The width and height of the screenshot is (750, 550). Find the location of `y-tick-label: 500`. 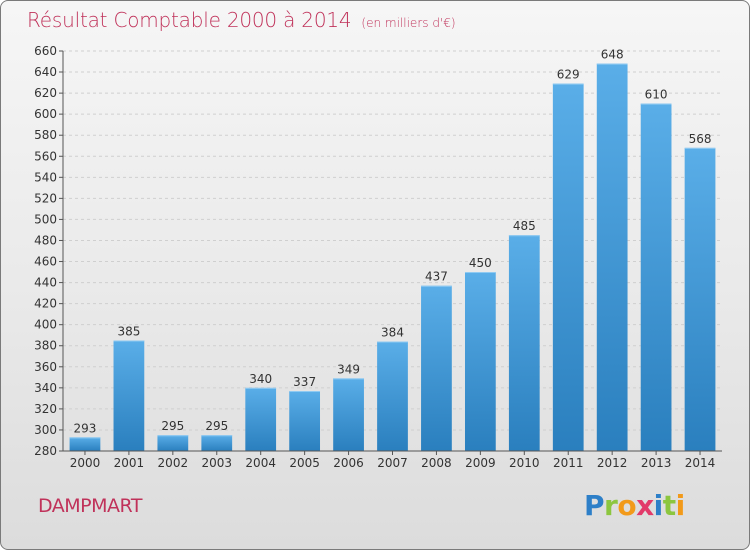

y-tick-label: 500 is located at coordinates (45, 219).